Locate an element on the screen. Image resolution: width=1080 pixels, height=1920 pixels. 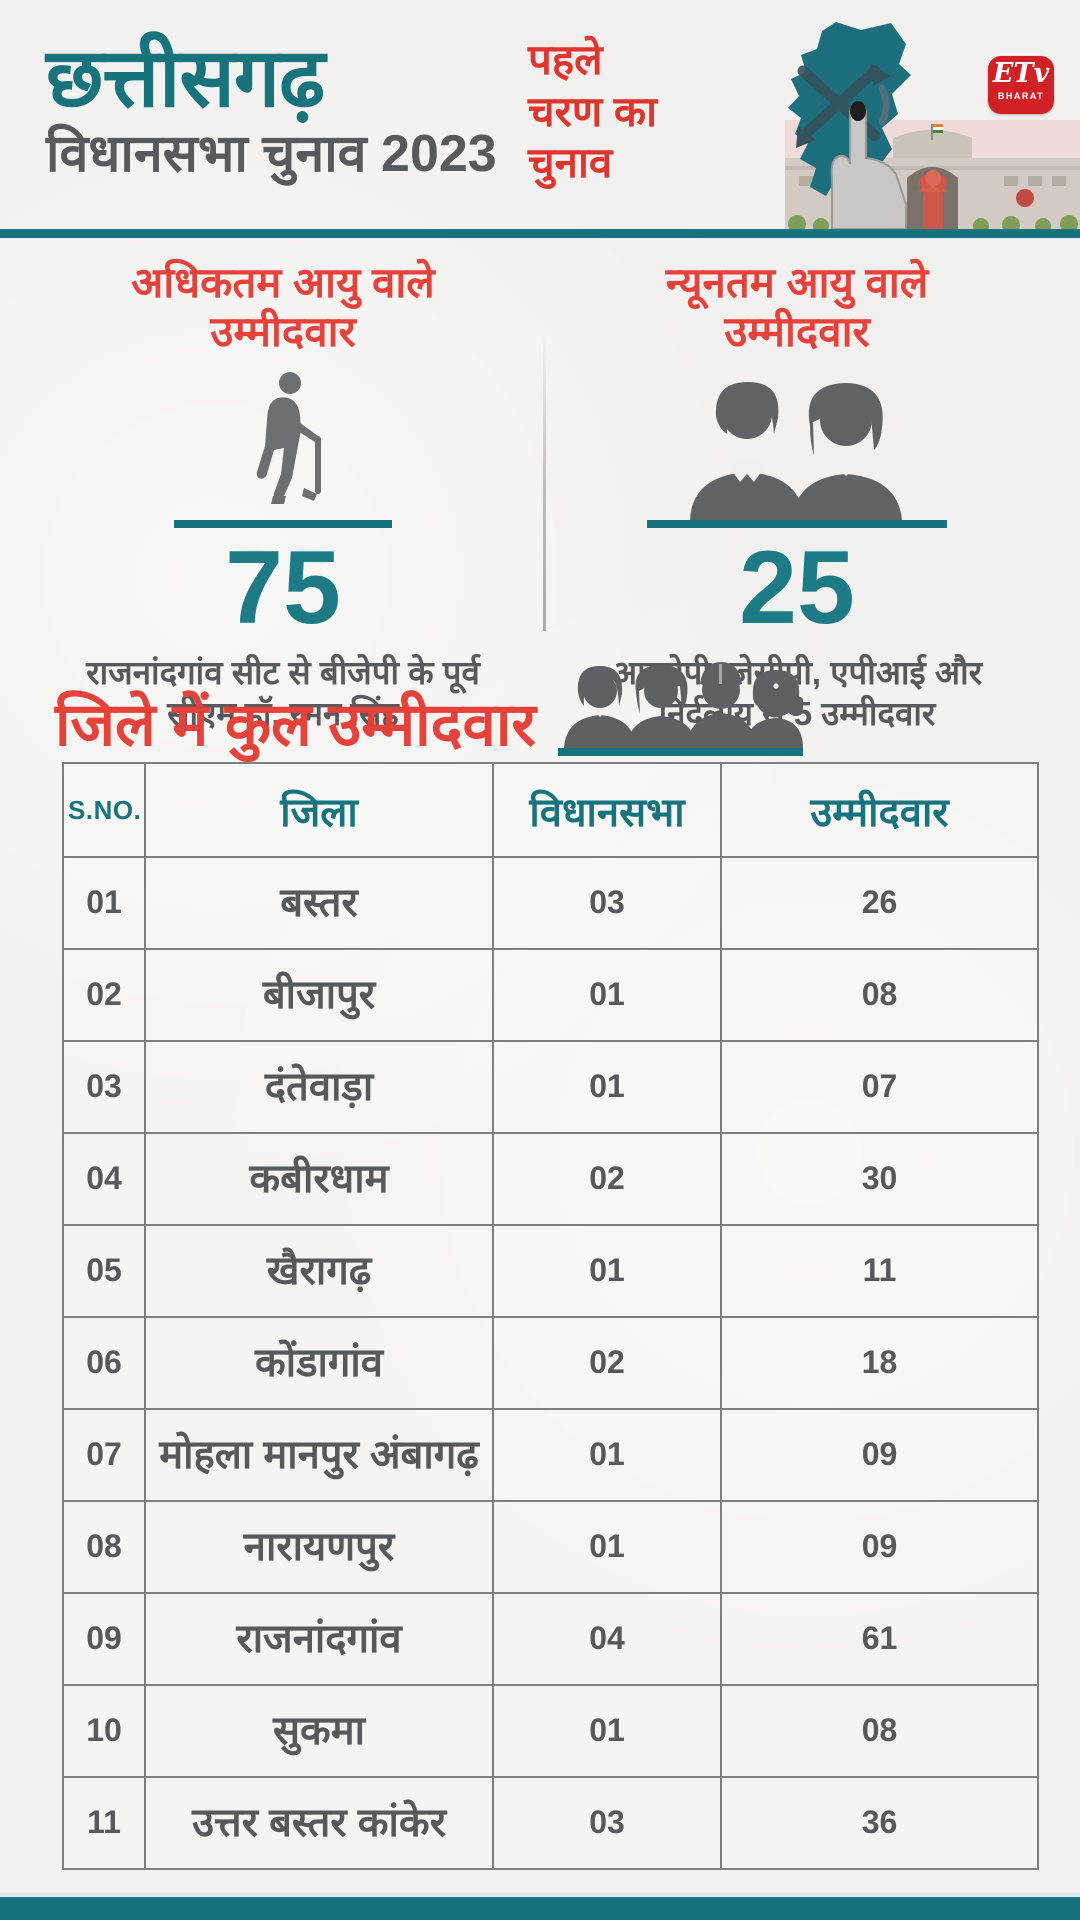
district-header: जिला is located at coordinates (319, 810).